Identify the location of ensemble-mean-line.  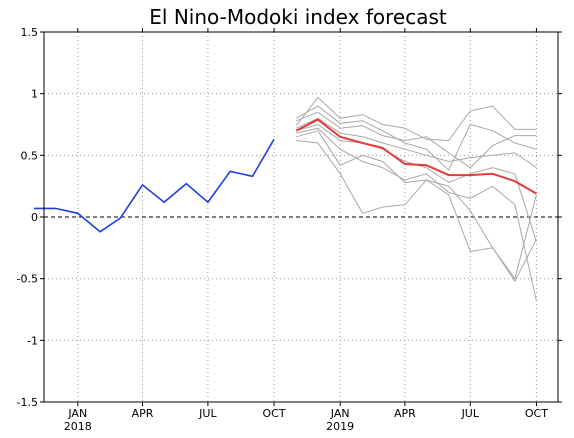
(416, 156).